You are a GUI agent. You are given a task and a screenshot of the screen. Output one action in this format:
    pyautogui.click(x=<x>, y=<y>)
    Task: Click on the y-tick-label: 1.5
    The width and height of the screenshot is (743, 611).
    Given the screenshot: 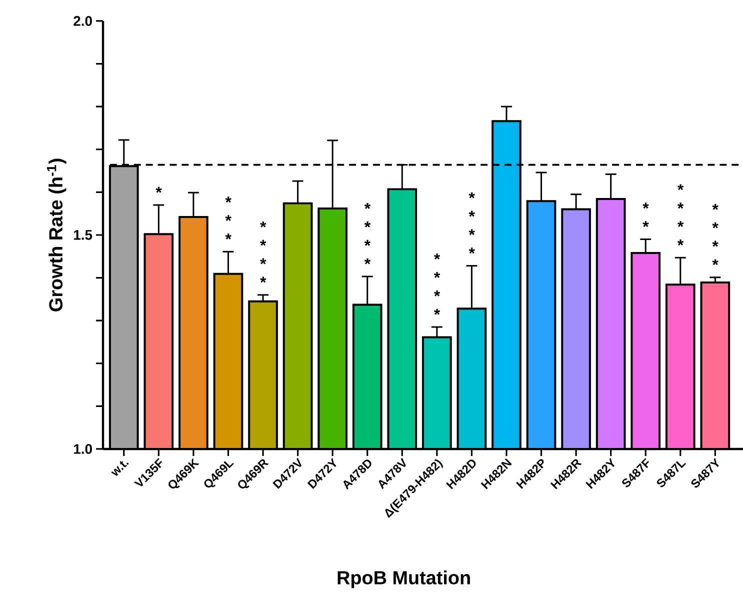 What is the action you would take?
    pyautogui.click(x=83, y=235)
    